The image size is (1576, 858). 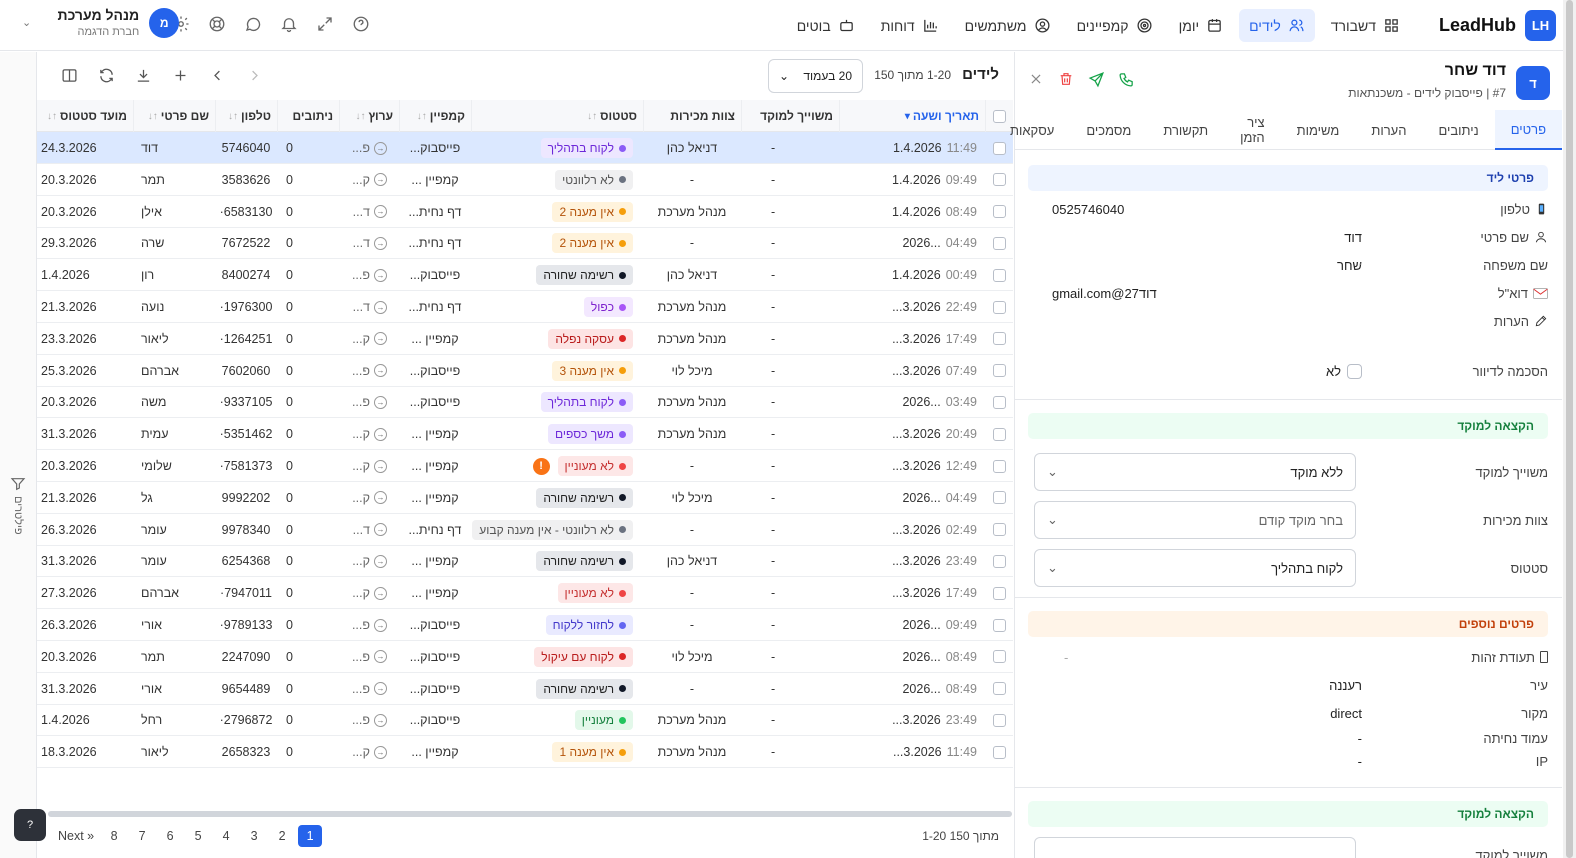 What do you see at coordinates (198, 836) in the screenshot?
I see `page-button: 5` at bounding box center [198, 836].